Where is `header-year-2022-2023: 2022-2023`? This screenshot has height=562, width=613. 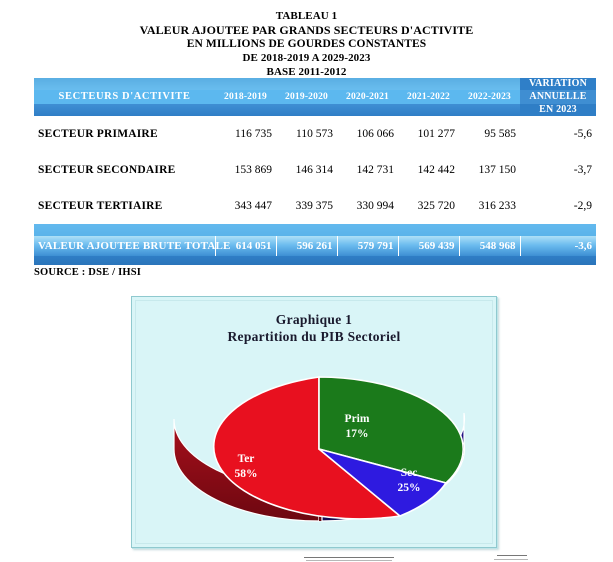 header-year-2022-2023: 2022-2023 is located at coordinates (489, 97).